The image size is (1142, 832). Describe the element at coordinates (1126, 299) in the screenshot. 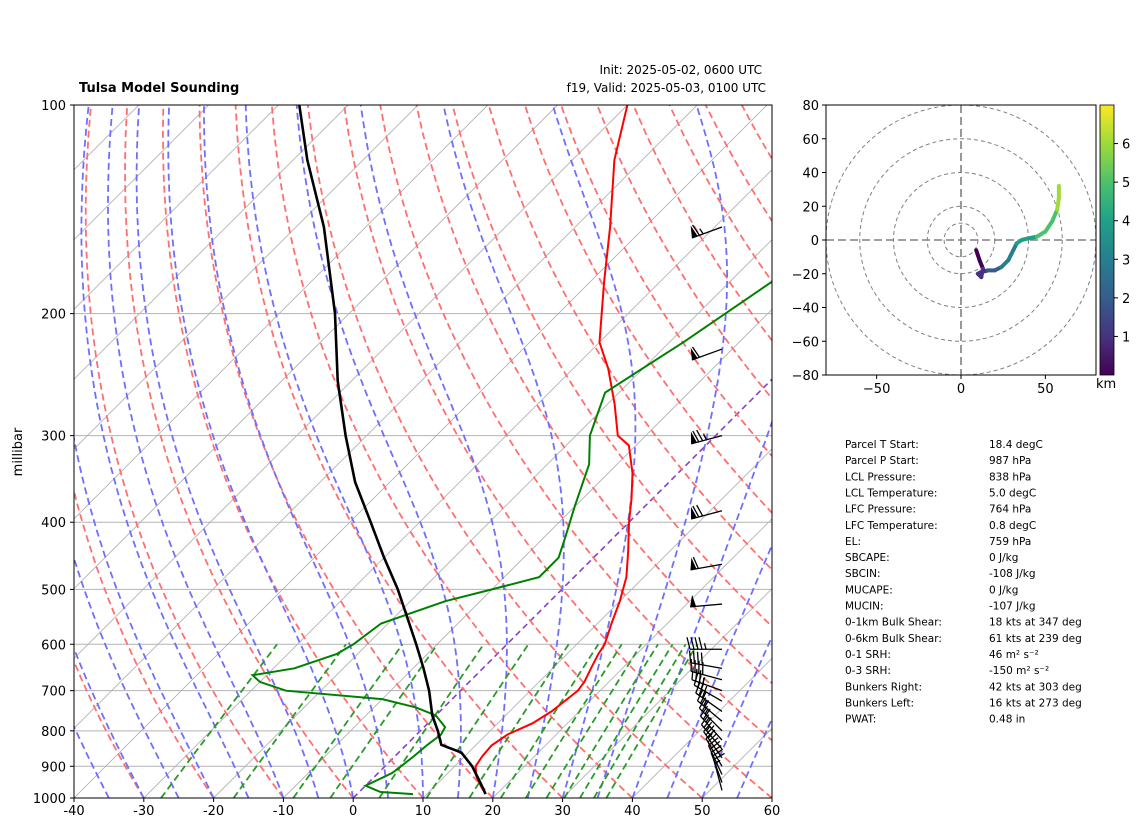

I see `colorbar-tick-label: 2` at that location.